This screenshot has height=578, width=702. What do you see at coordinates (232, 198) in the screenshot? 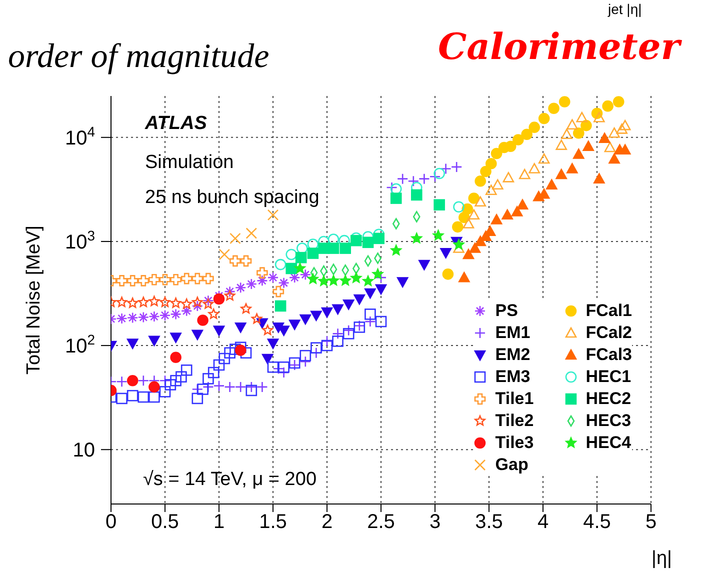
I see `annotation: 25 ns bunch spacing` at bounding box center [232, 198].